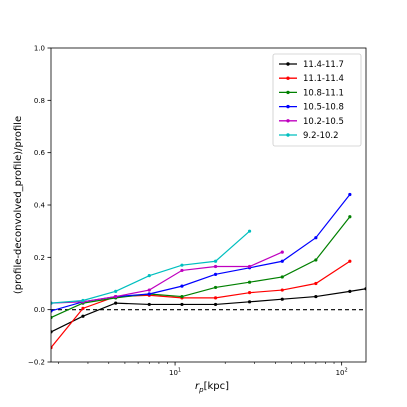 The height and width of the screenshot is (407, 407). What do you see at coordinates (323, 79) in the screenshot?
I see `legend-label: 11.1-11.4` at bounding box center [323, 79].